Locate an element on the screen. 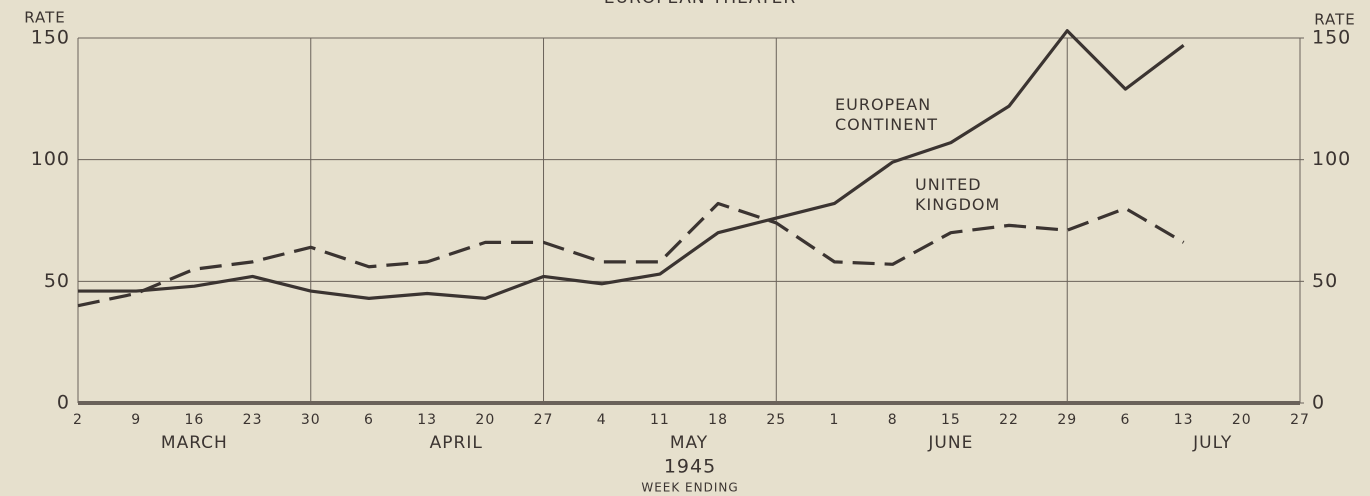 The image size is (1370, 496). y-tick-label: 0 is located at coordinates (63, 403).